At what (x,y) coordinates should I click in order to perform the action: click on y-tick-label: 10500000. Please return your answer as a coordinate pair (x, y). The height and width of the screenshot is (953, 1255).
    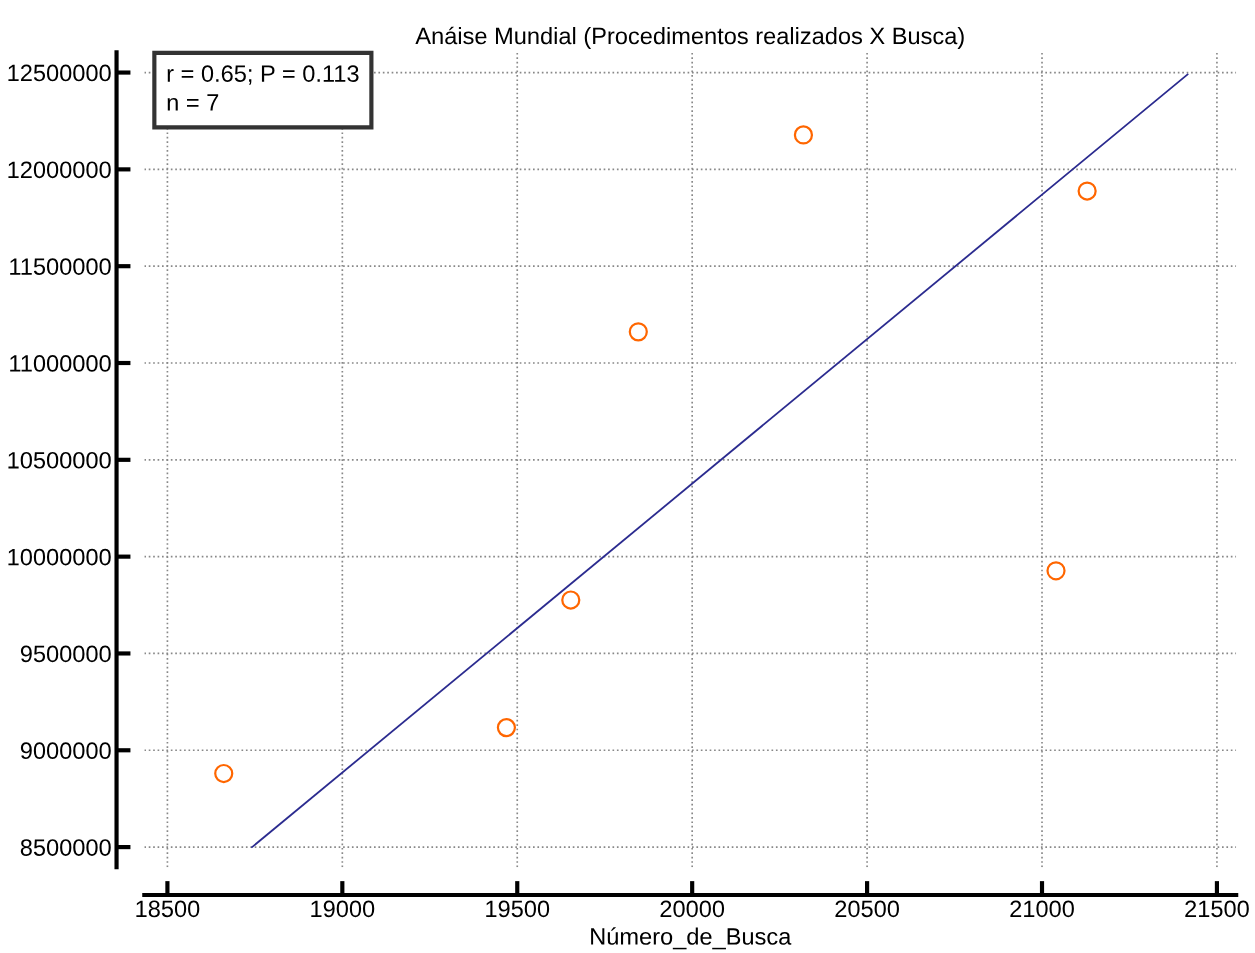
    Looking at the image, I should click on (59, 460).